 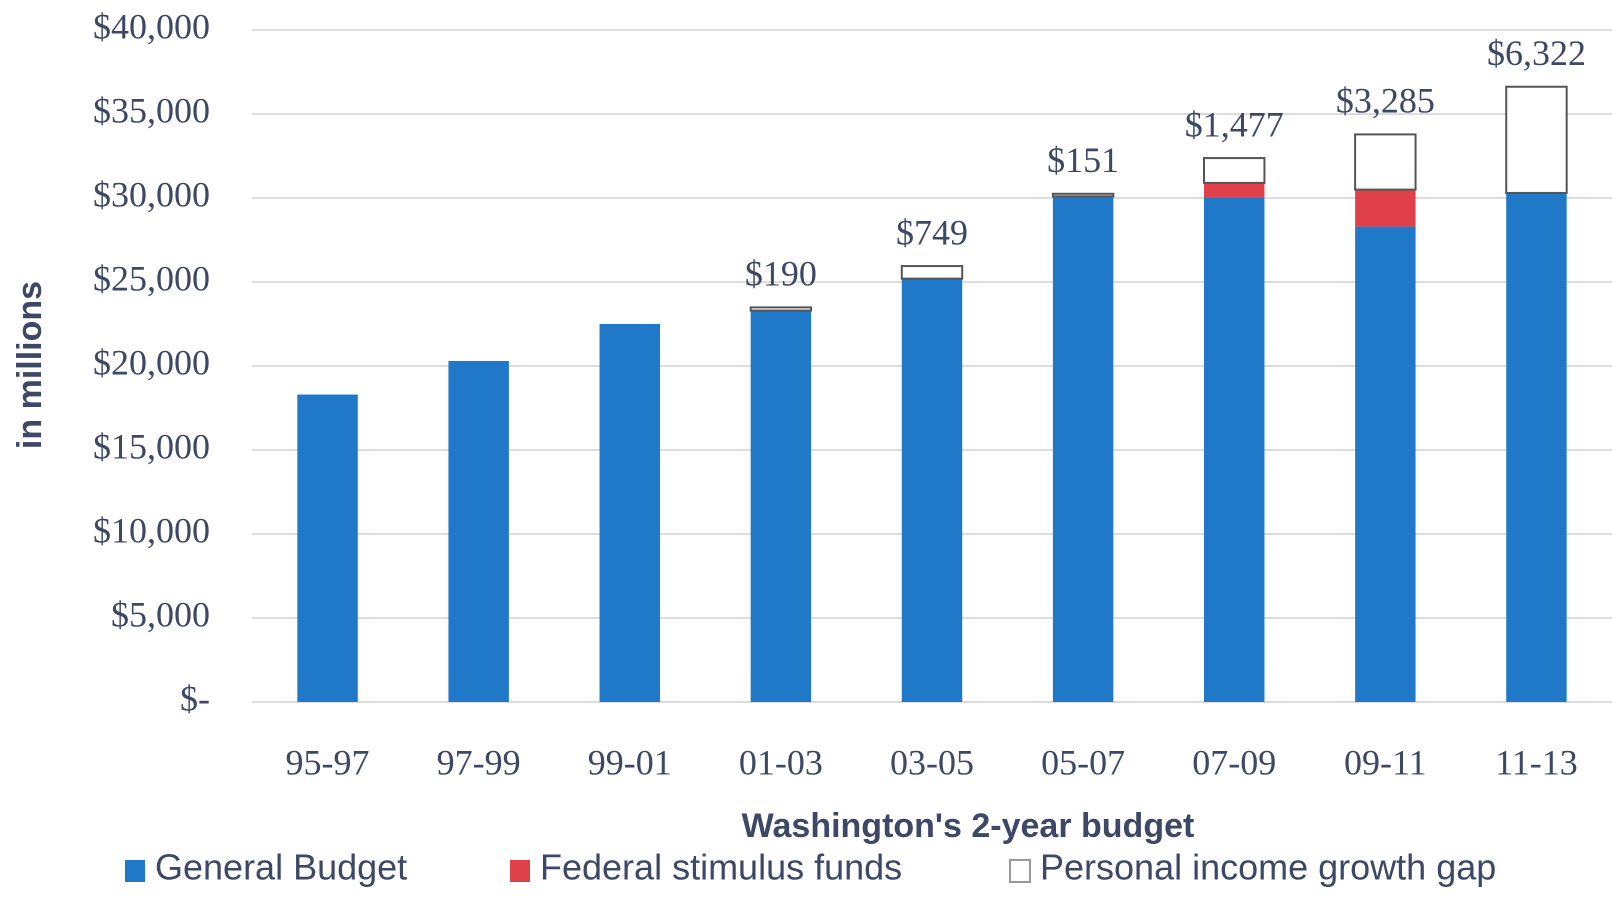 What do you see at coordinates (479, 762) in the screenshot?
I see `x-tick-label: 97-99` at bounding box center [479, 762].